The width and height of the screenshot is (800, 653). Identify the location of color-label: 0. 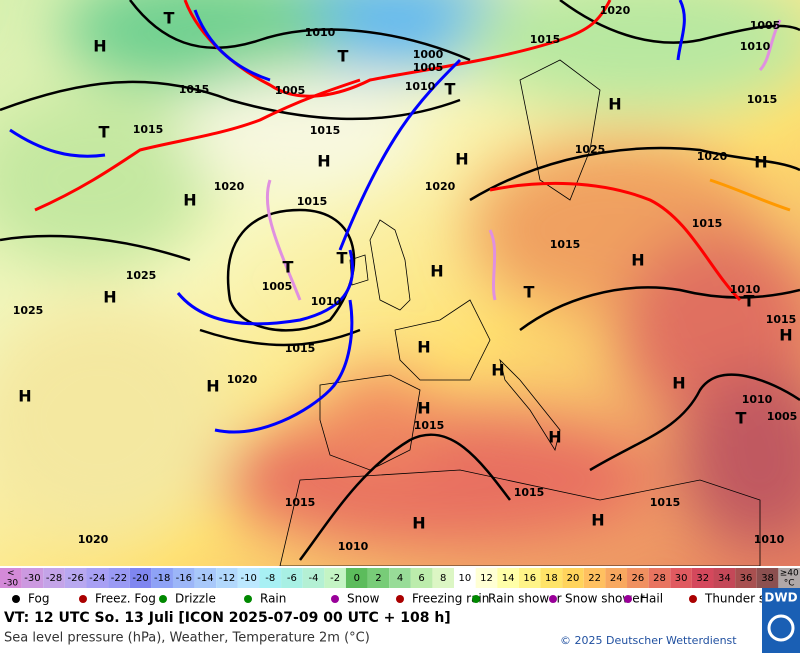
(357, 578).